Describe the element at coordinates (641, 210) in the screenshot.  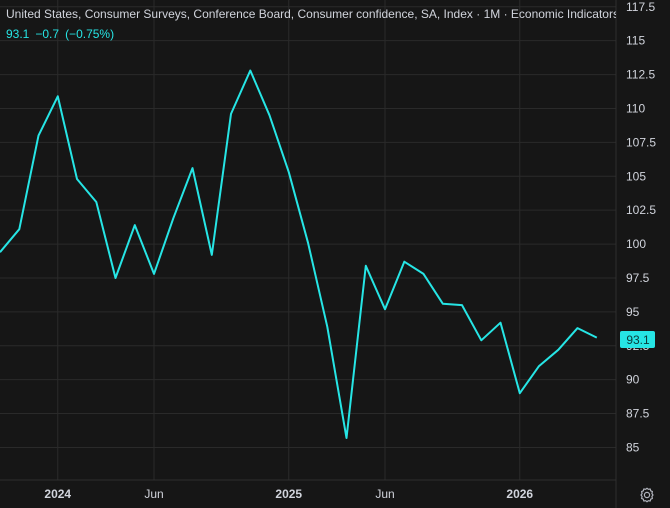
I see `y-tick-label: 102.5` at that location.